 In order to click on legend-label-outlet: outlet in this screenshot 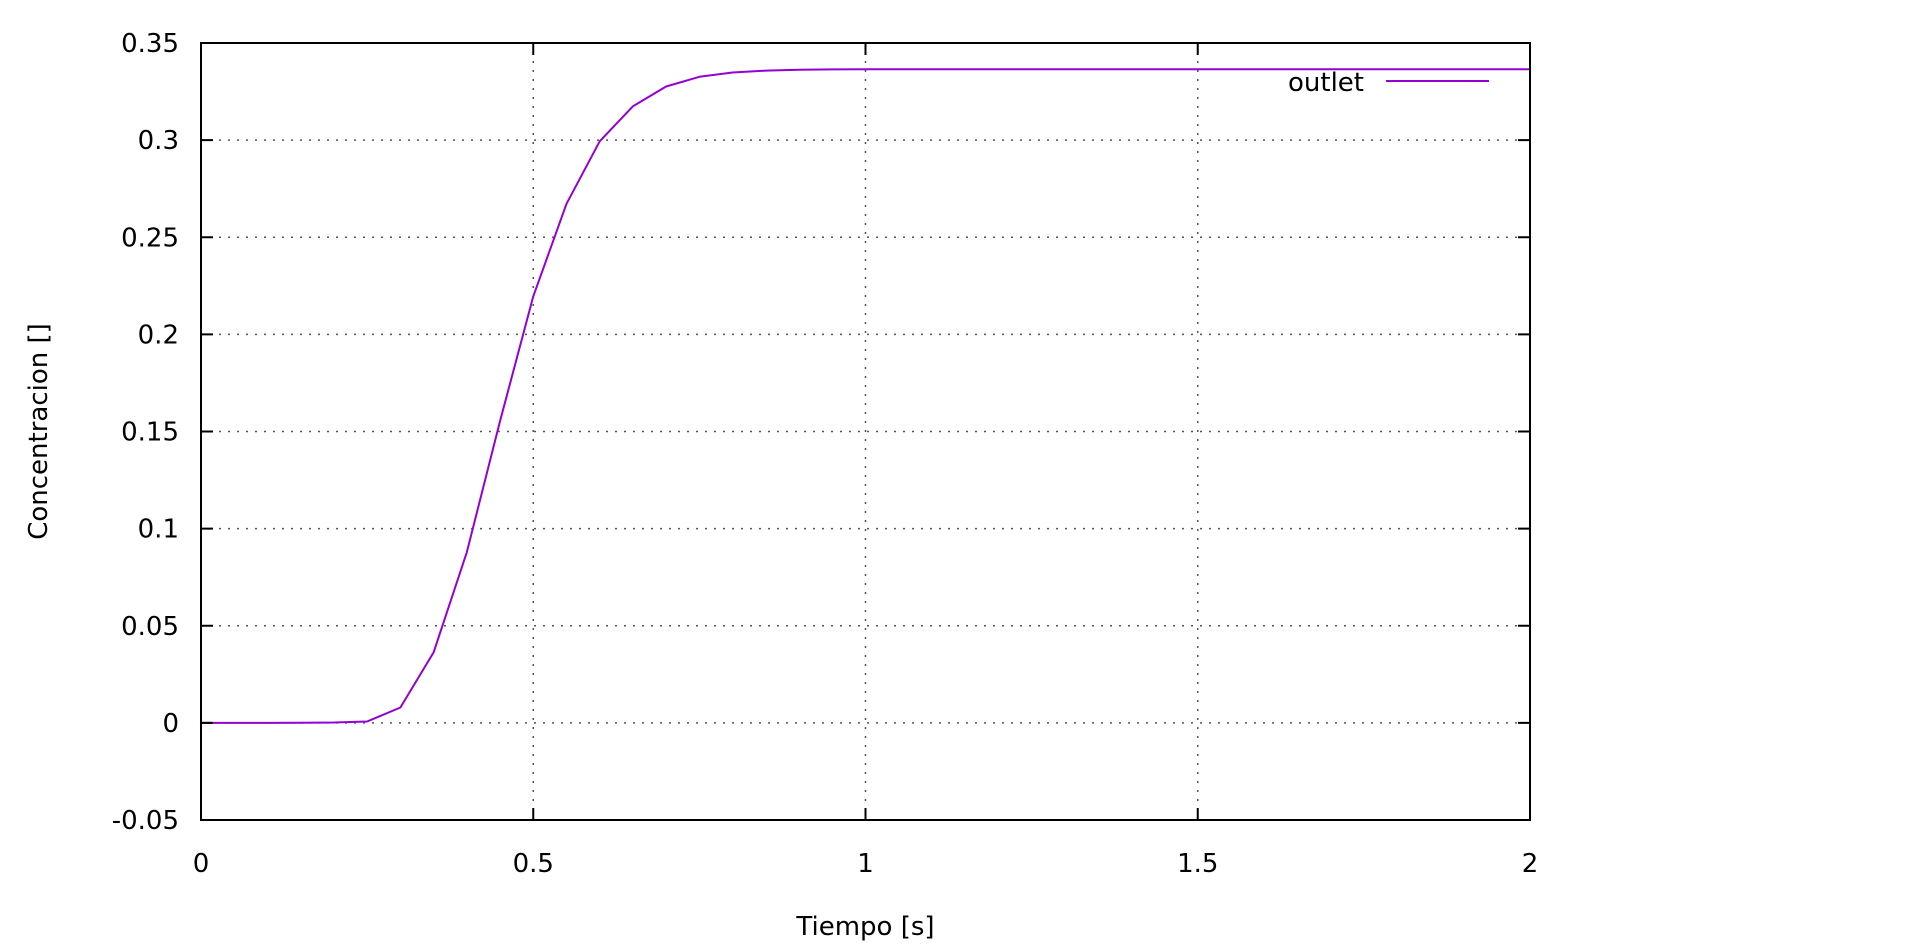, I will do `click(1326, 83)`.